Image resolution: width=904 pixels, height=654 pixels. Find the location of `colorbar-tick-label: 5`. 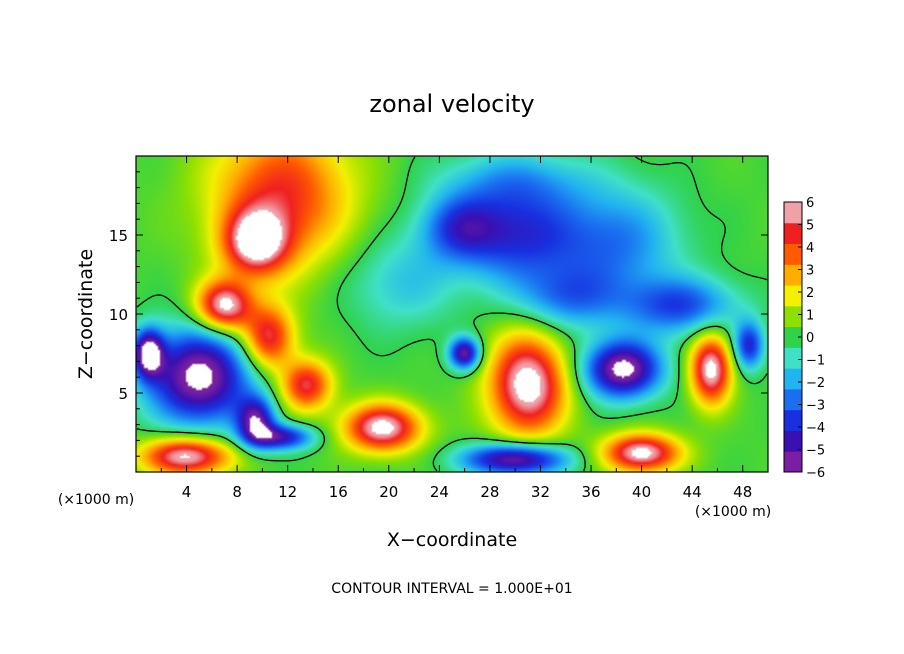

colorbar-tick-label: 5 is located at coordinates (810, 226).